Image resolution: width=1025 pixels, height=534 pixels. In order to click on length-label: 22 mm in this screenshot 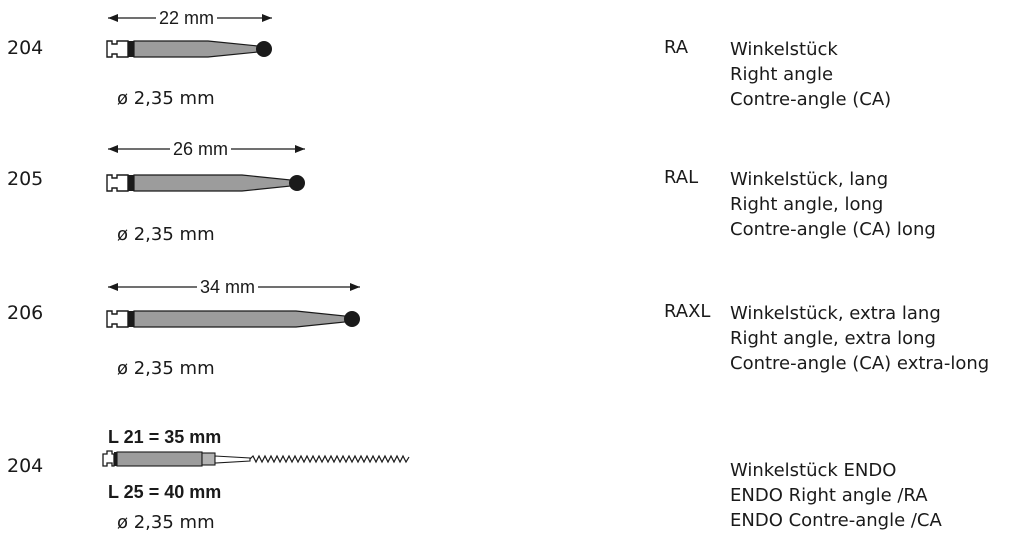, I will do `click(187, 18)`.